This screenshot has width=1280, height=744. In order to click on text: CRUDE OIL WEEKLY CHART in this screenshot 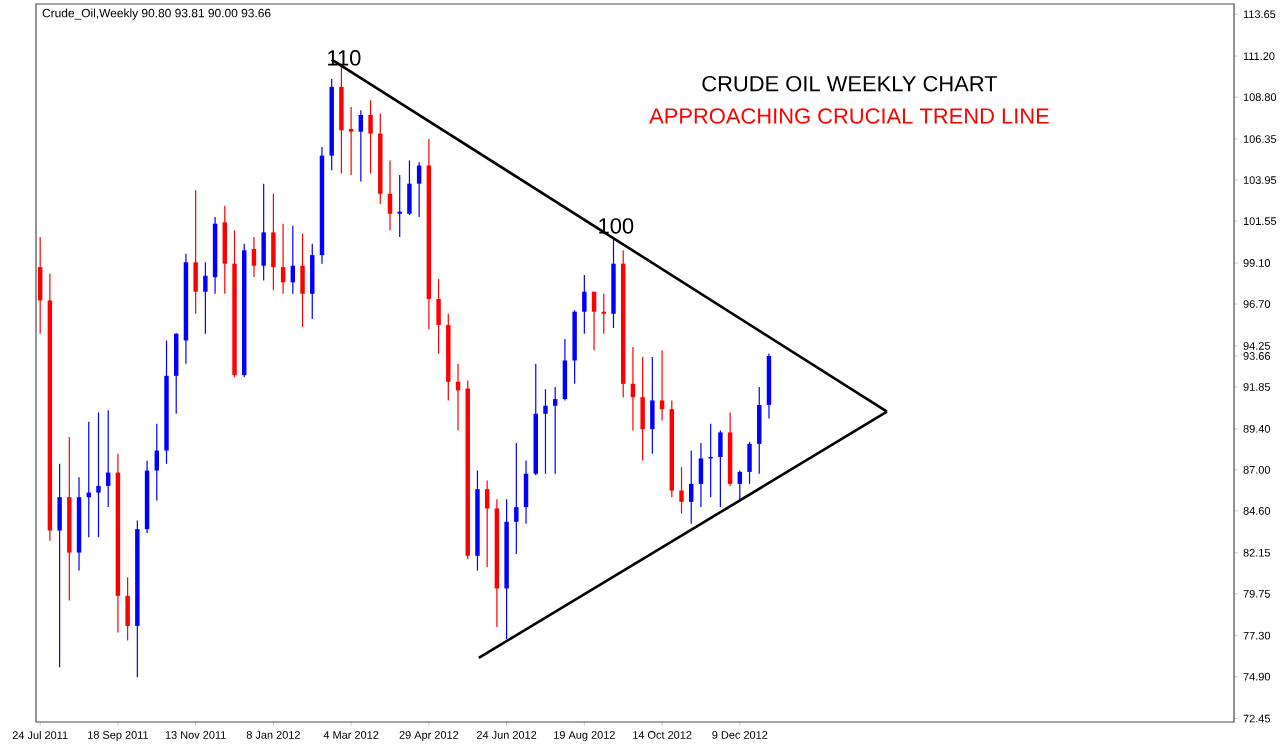, I will do `click(850, 83)`.